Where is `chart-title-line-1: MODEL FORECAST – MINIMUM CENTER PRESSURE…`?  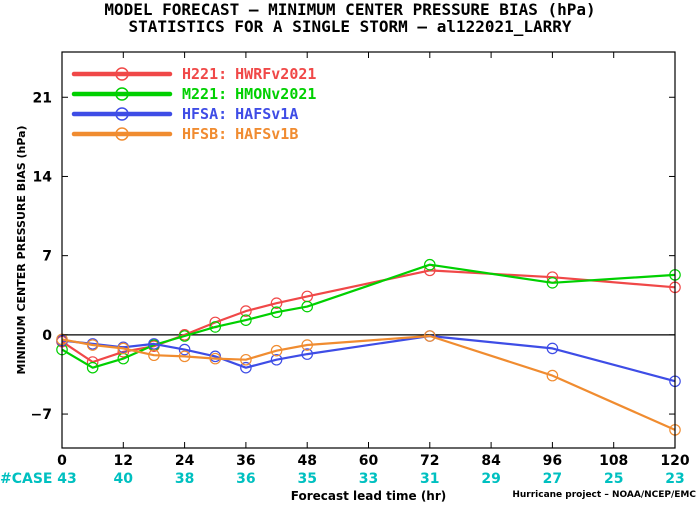
chart-title-line-1: MODEL FORECAST – MINIMUM CENTER PRESSURE… is located at coordinates (350, 9).